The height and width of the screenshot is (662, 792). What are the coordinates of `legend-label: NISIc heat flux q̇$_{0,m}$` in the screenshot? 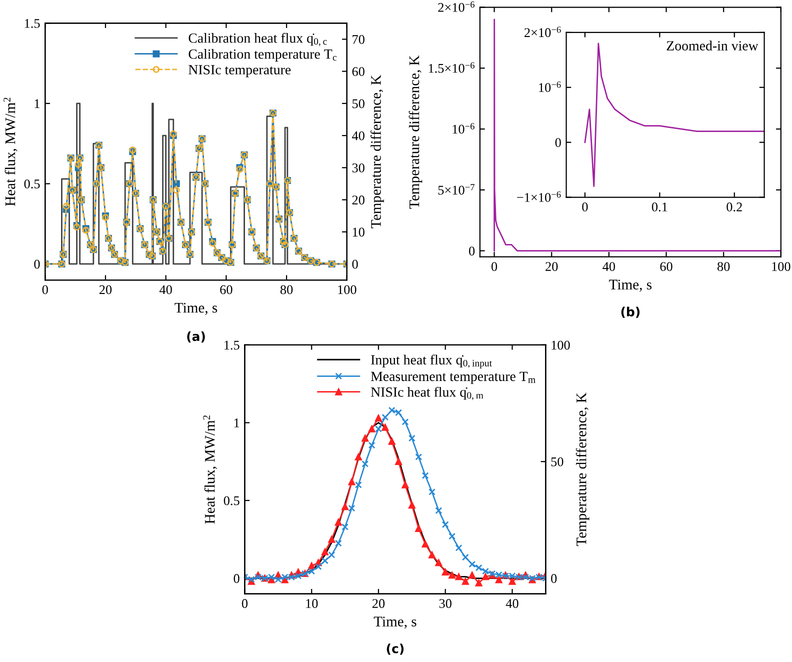 It's located at (427, 393).